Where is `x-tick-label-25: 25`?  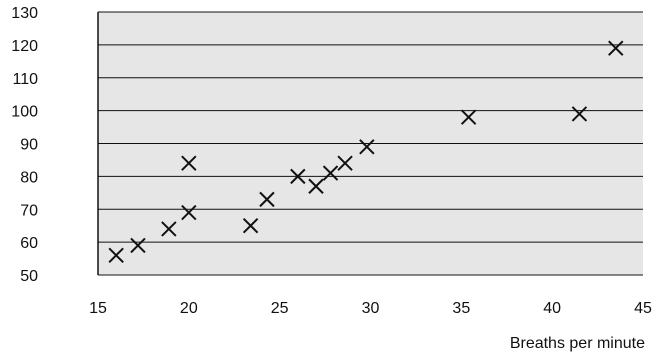 x-tick-label-25: 25 is located at coordinates (280, 308).